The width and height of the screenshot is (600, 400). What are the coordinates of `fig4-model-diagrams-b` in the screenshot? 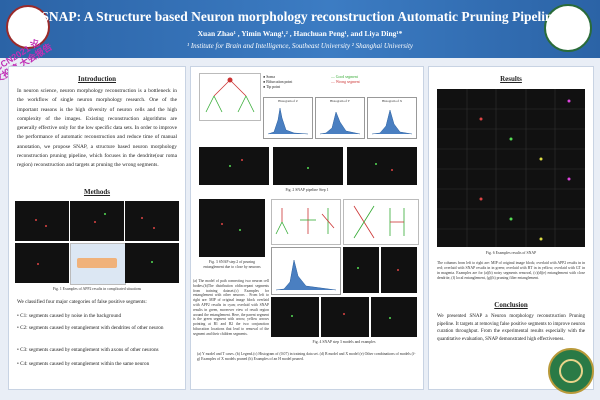 It's located at (381, 222).